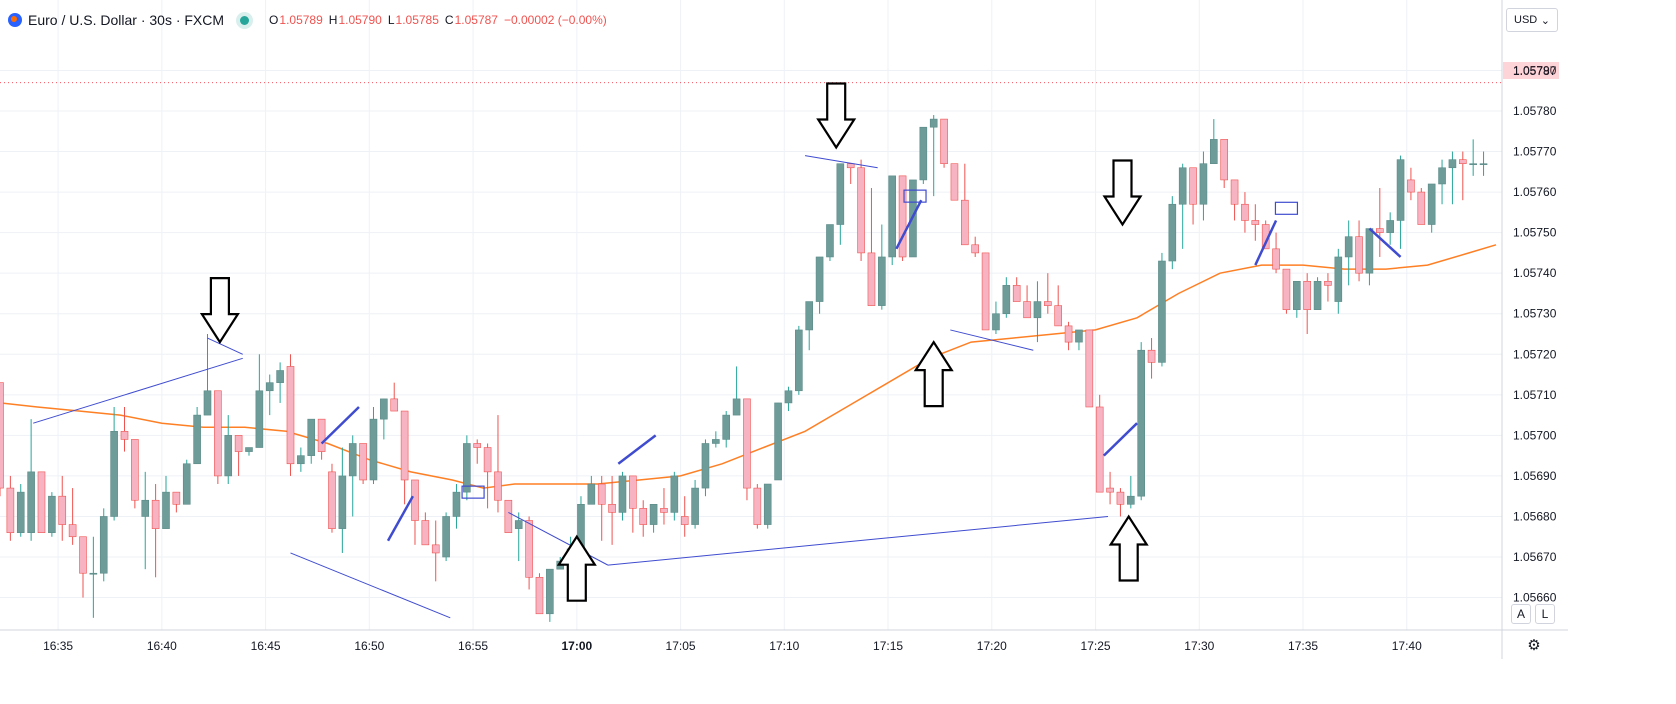  Describe the element at coordinates (1303, 646) in the screenshot. I see `time-tick-label: 17:35` at that location.